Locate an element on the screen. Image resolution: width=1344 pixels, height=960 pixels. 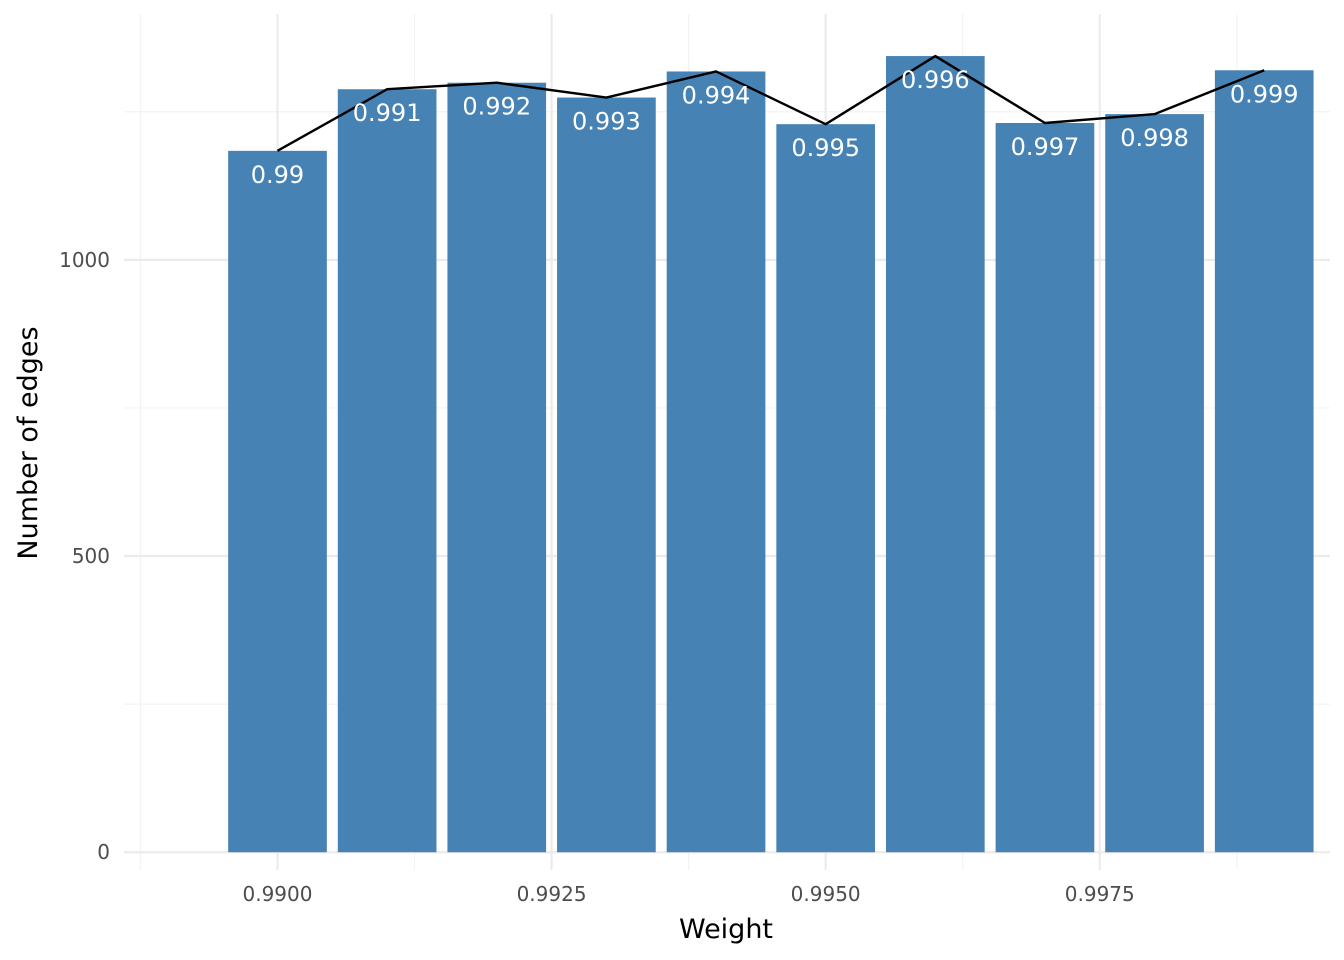
x-tick-label: 0.9900 is located at coordinates (277, 894).